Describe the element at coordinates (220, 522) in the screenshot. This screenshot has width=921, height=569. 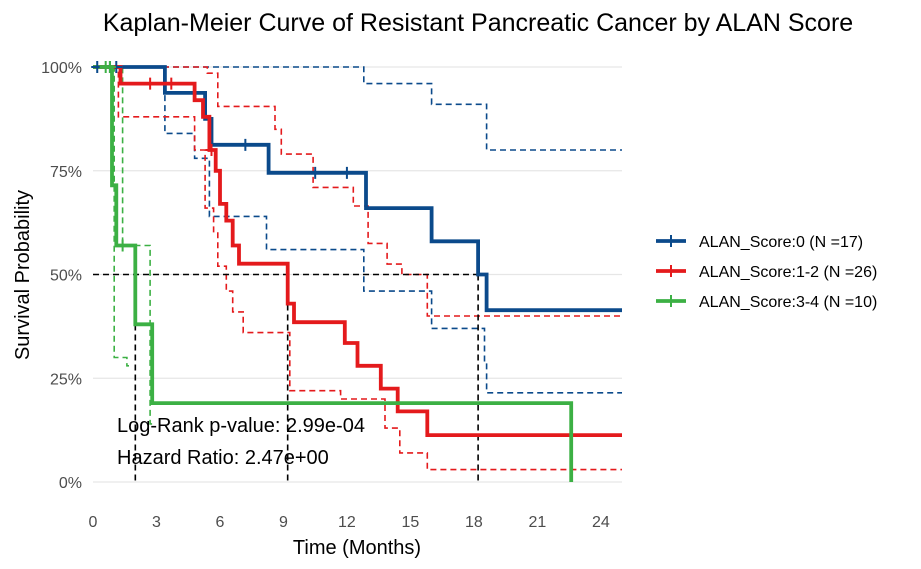
I see `x-tick-label: 6` at that location.